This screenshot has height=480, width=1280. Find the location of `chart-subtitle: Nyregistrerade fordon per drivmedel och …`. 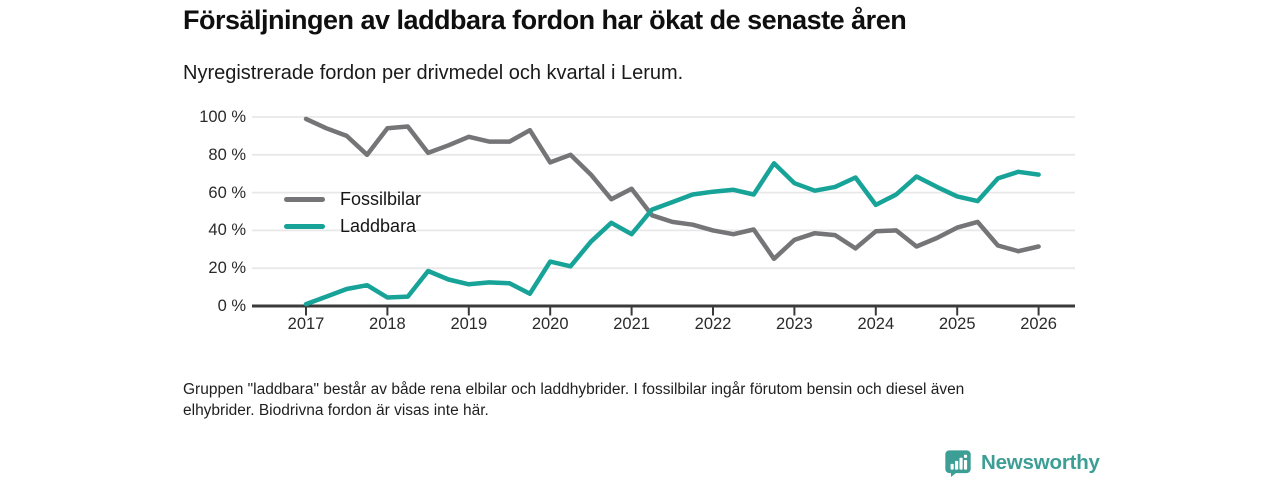

chart-subtitle: Nyregistrerade fordon per drivmedel och … is located at coordinates (433, 73).